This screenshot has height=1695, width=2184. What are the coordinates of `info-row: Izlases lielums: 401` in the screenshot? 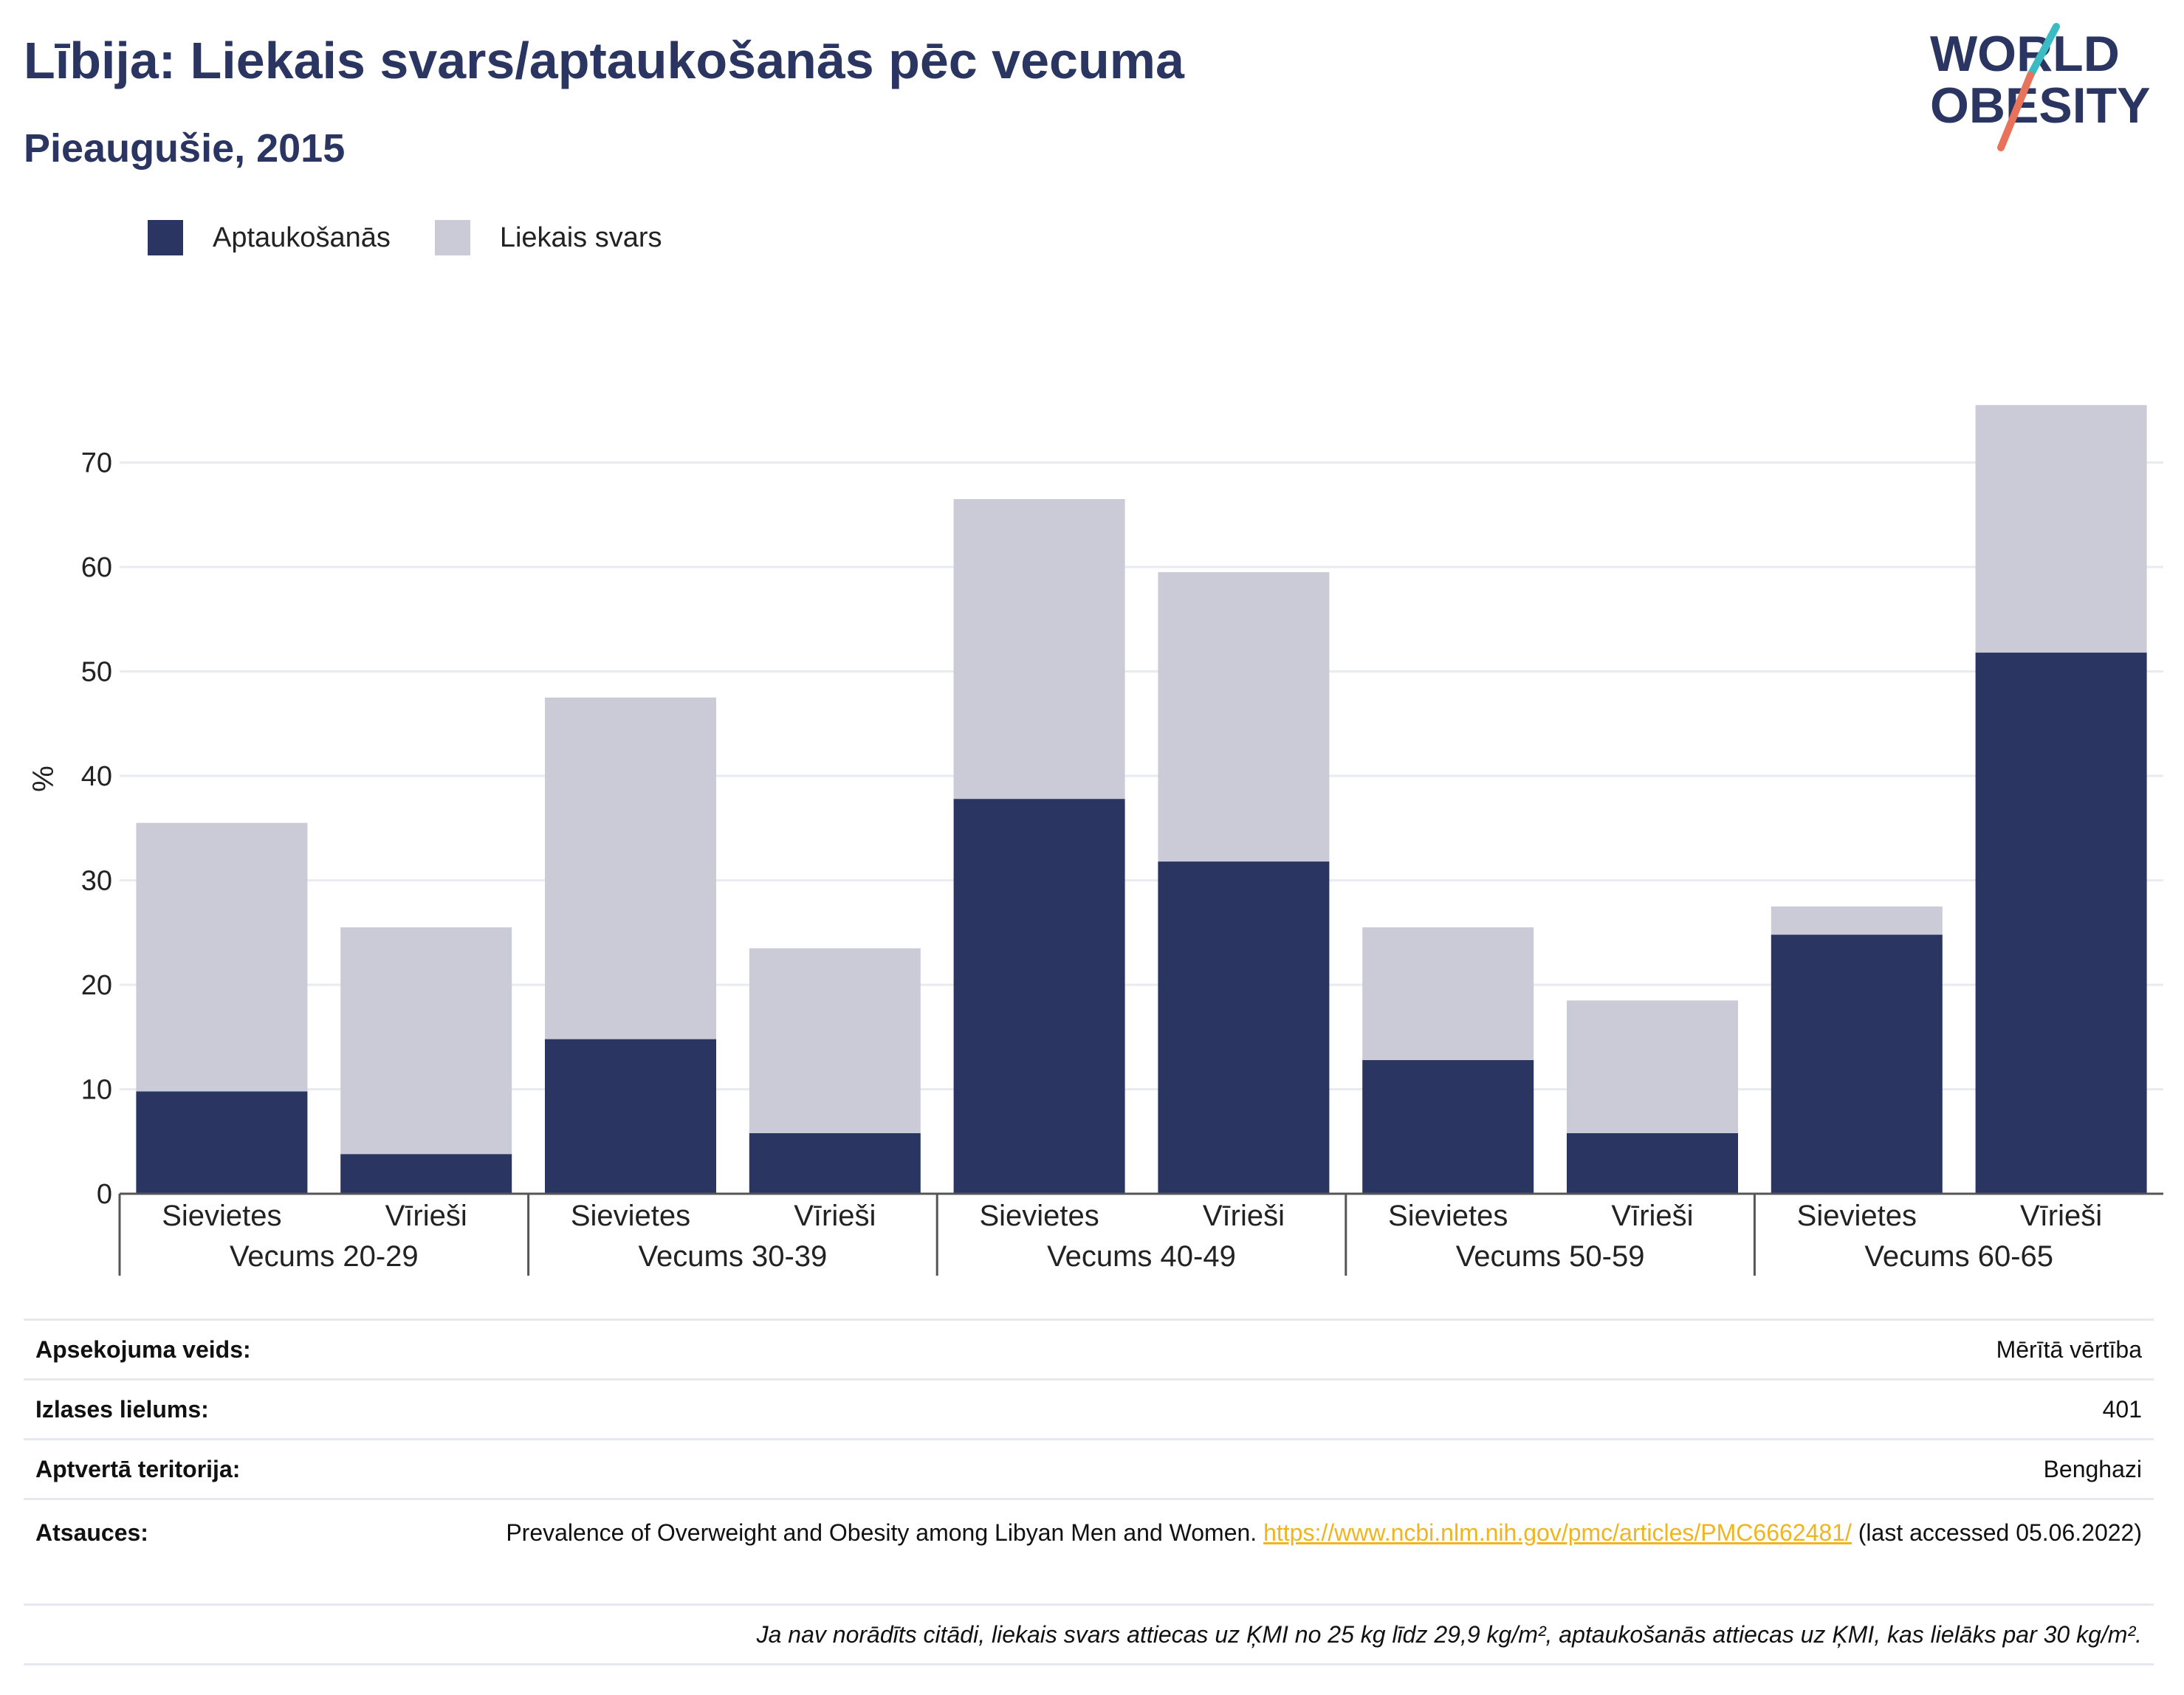 It's located at (1089, 1409).